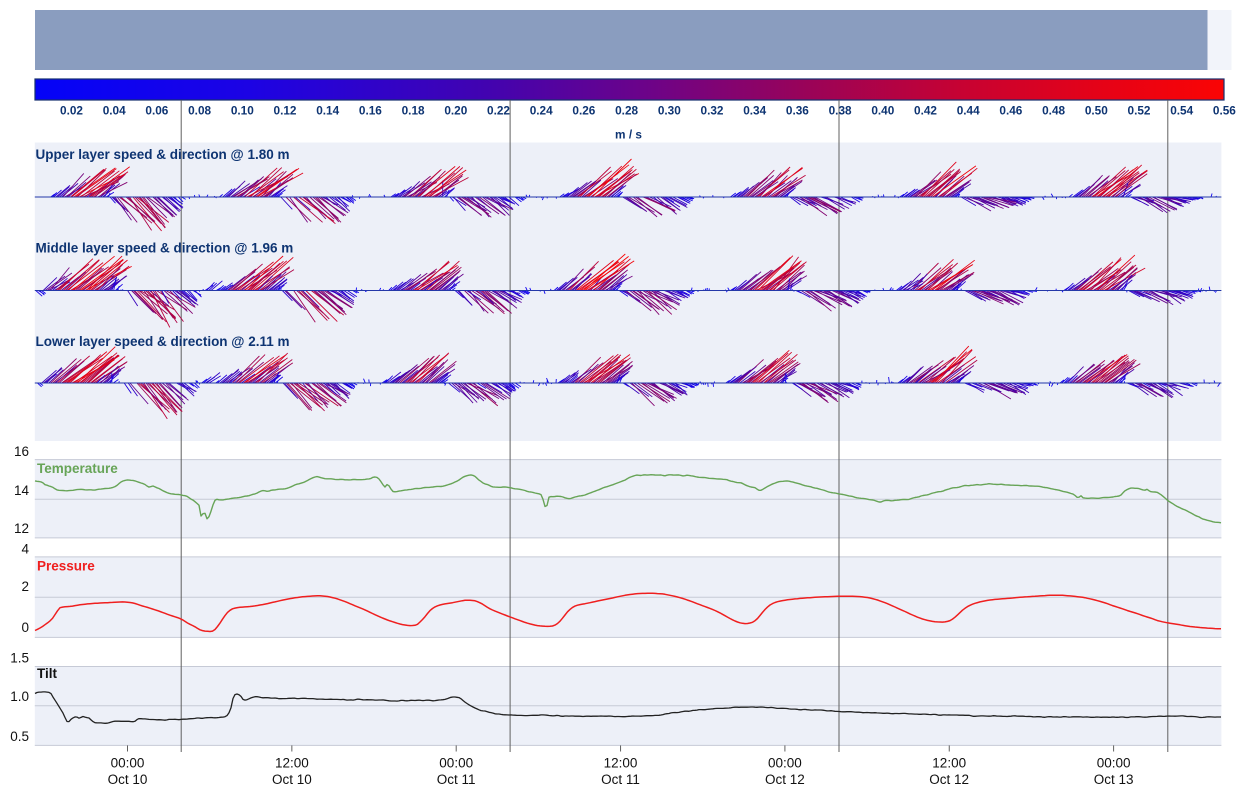 This screenshot has width=1236, height=805. I want to click on svg-text: 0.44, so click(968, 111).